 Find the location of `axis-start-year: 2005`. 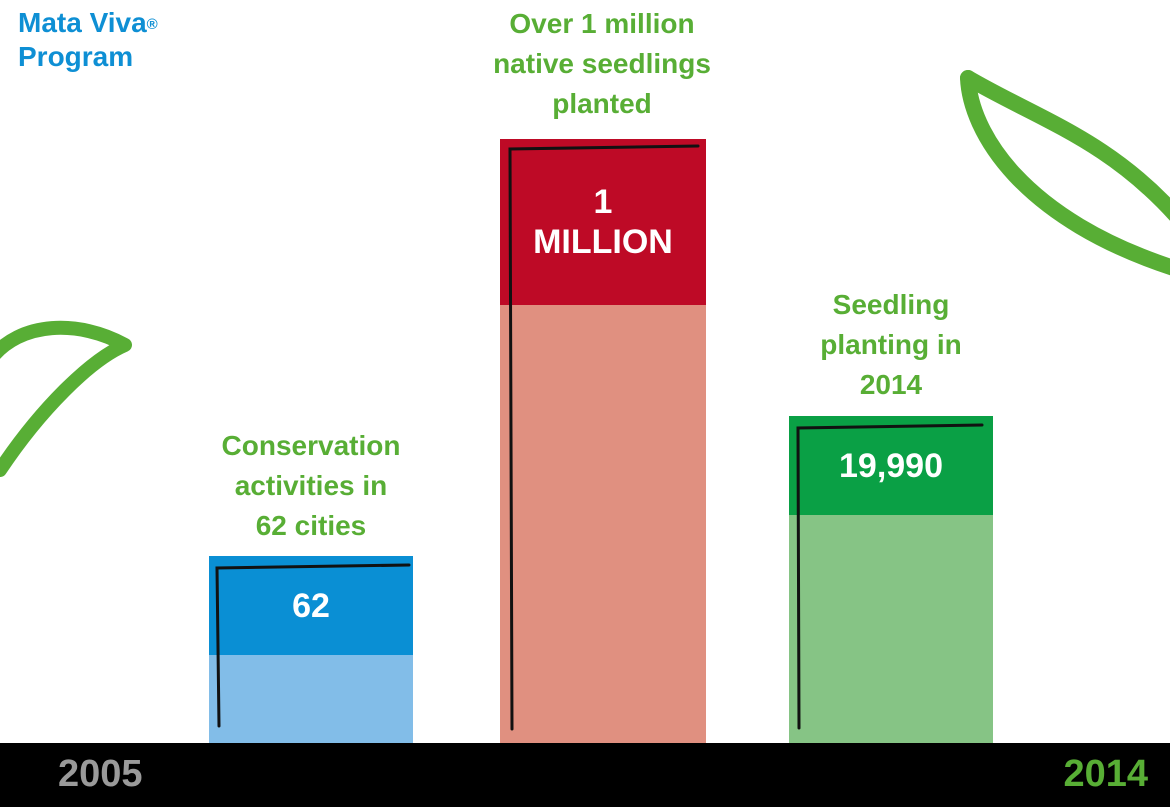

axis-start-year: 2005 is located at coordinates (100, 774).